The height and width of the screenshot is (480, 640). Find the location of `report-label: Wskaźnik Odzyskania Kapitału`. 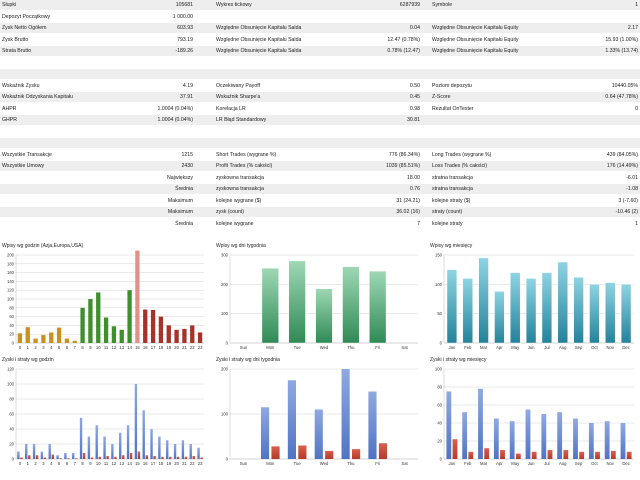

report-label: Wskaźnik Odzyskania Kapitału is located at coordinates (37, 97).